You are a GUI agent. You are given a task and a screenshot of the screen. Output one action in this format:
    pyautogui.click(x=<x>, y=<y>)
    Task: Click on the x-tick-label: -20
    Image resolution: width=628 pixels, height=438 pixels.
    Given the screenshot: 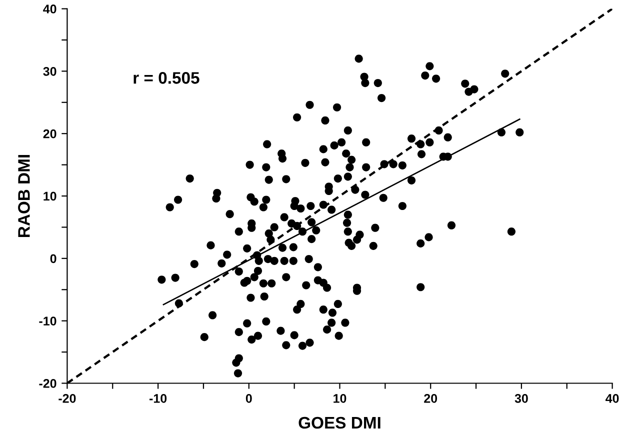 What is the action you would take?
    pyautogui.click(x=67, y=398)
    